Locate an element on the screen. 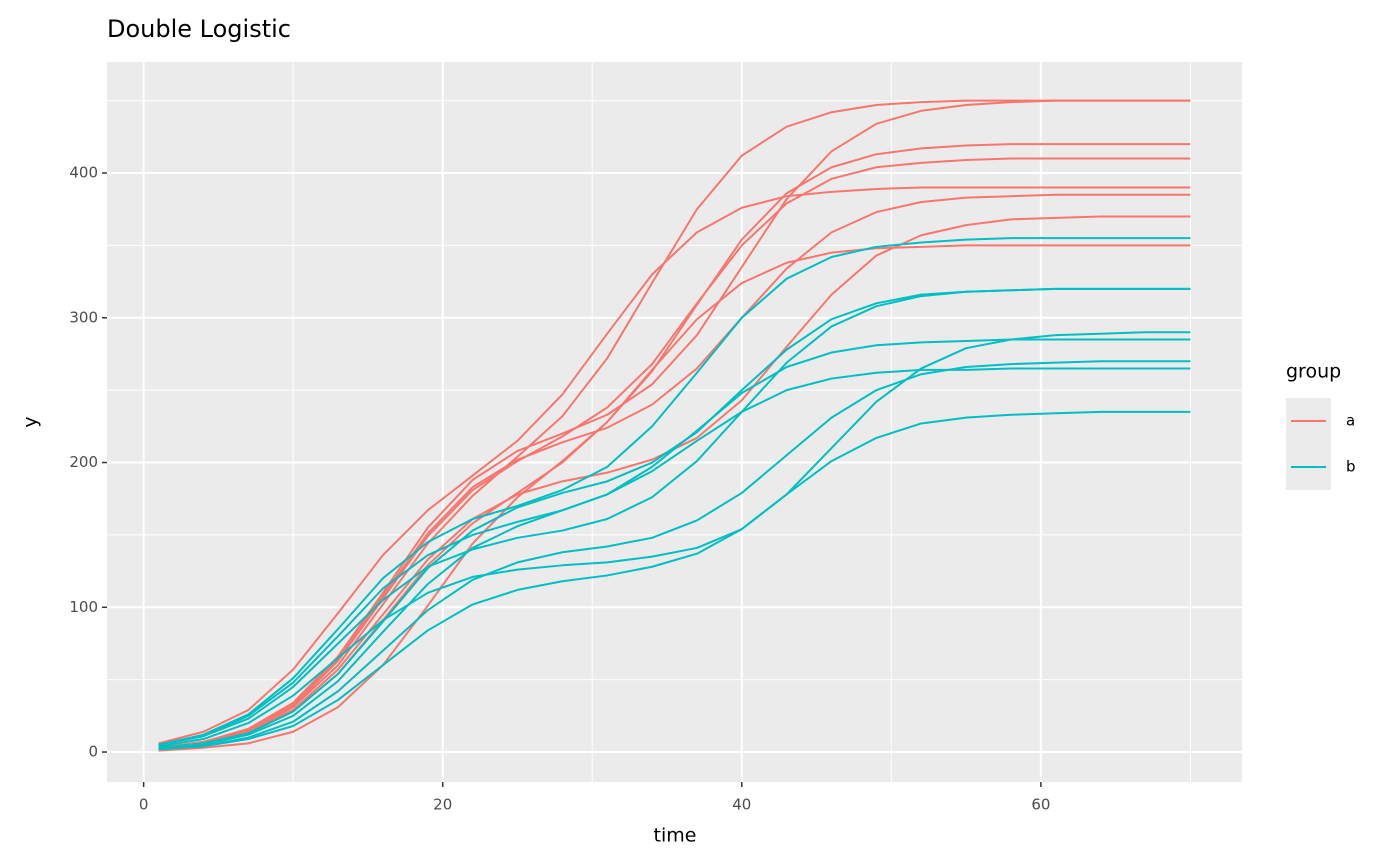 Image resolution: width=1400 pixels, height=866 pixels. legend: group a b is located at coordinates (1321, 425).